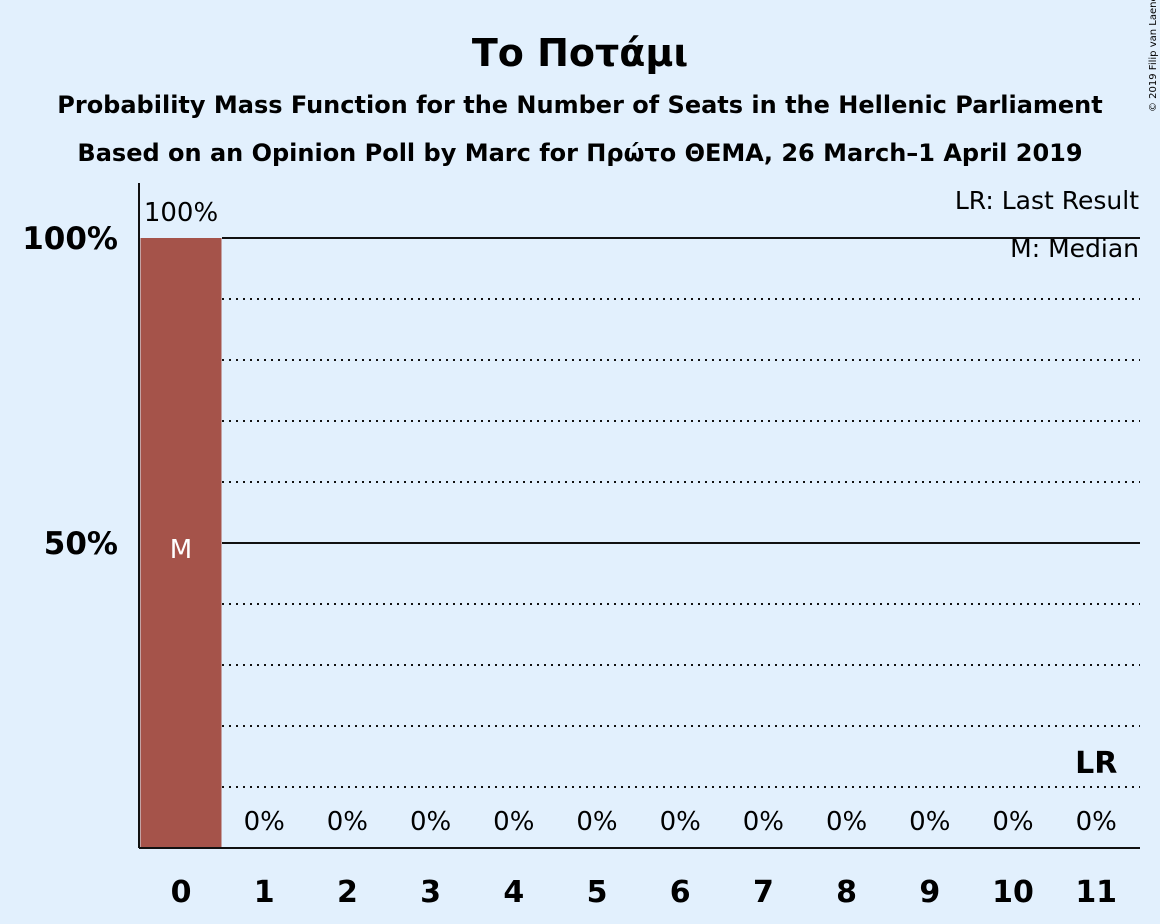 This screenshot has width=1160, height=924. Describe the element at coordinates (1047, 200) in the screenshot. I see `legend-last-result: LR: Last Result` at that location.